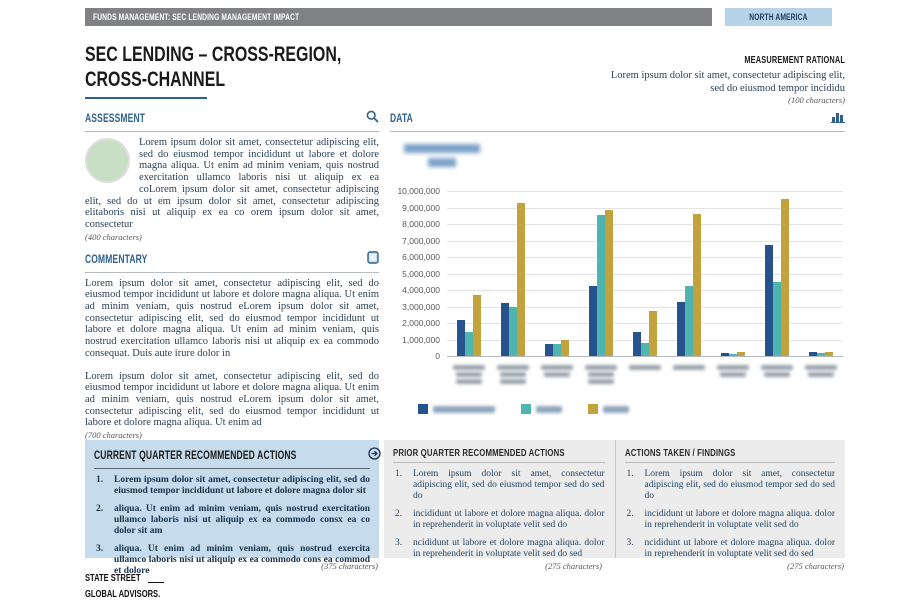  What do you see at coordinates (479, 453) in the screenshot?
I see `prior-quarter-header: PRIOR QUARTER RECOMMENDED ACTIONS` at bounding box center [479, 453].